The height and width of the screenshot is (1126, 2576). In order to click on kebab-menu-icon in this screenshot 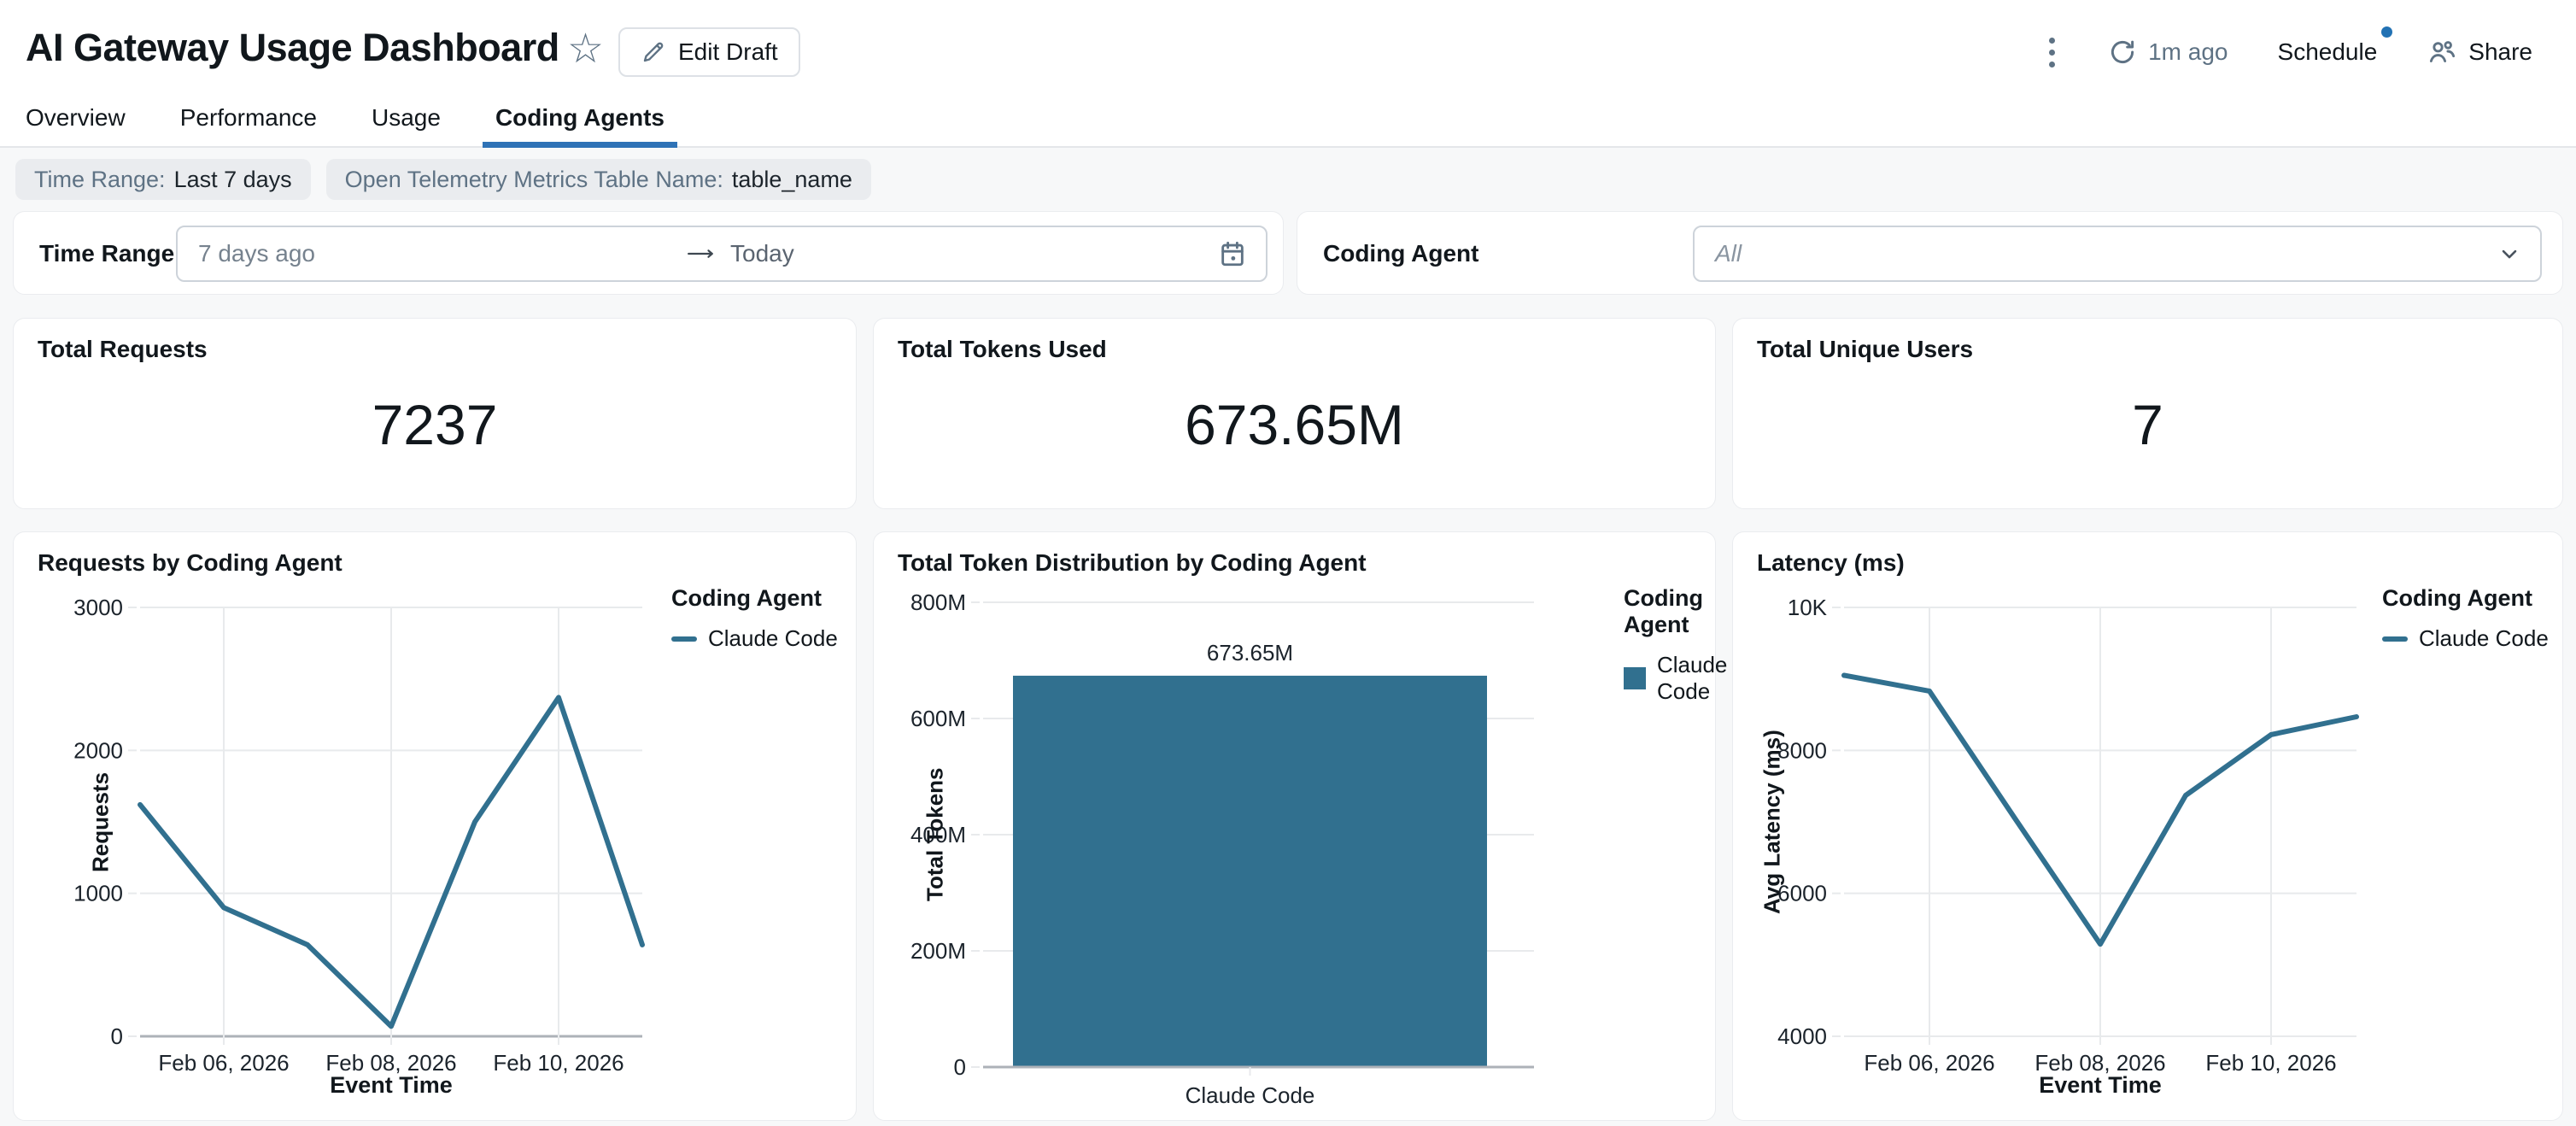, I will do `click(2052, 52)`.